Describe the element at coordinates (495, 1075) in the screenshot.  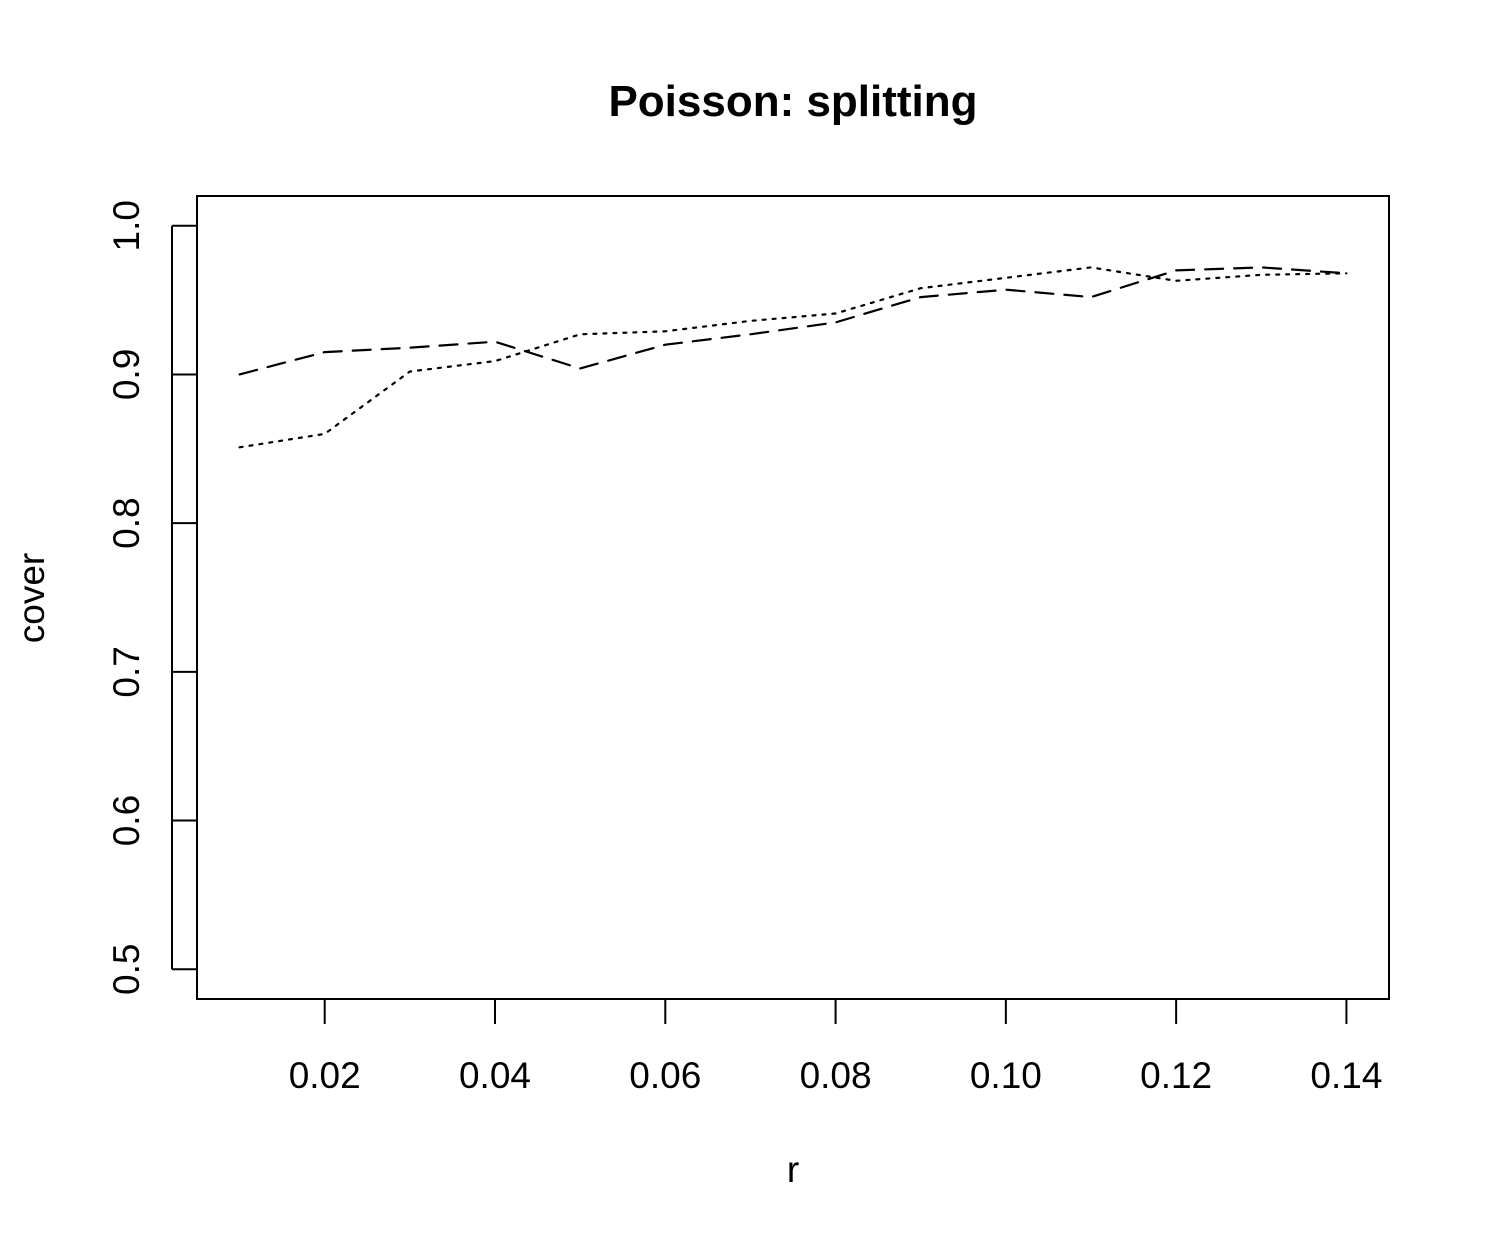
I see `x-tick-label: 0.04` at that location.